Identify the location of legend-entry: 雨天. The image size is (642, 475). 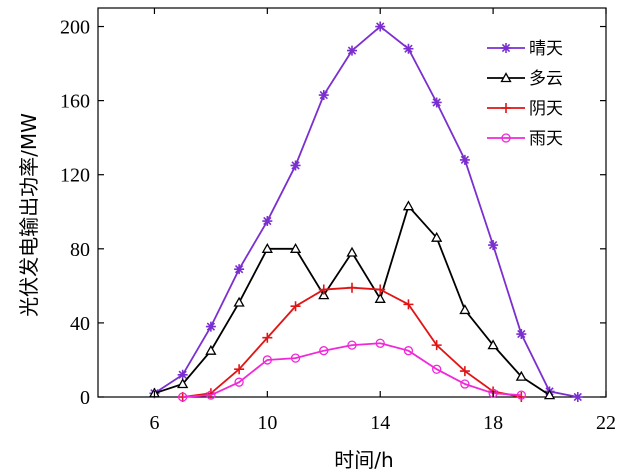
(525, 139).